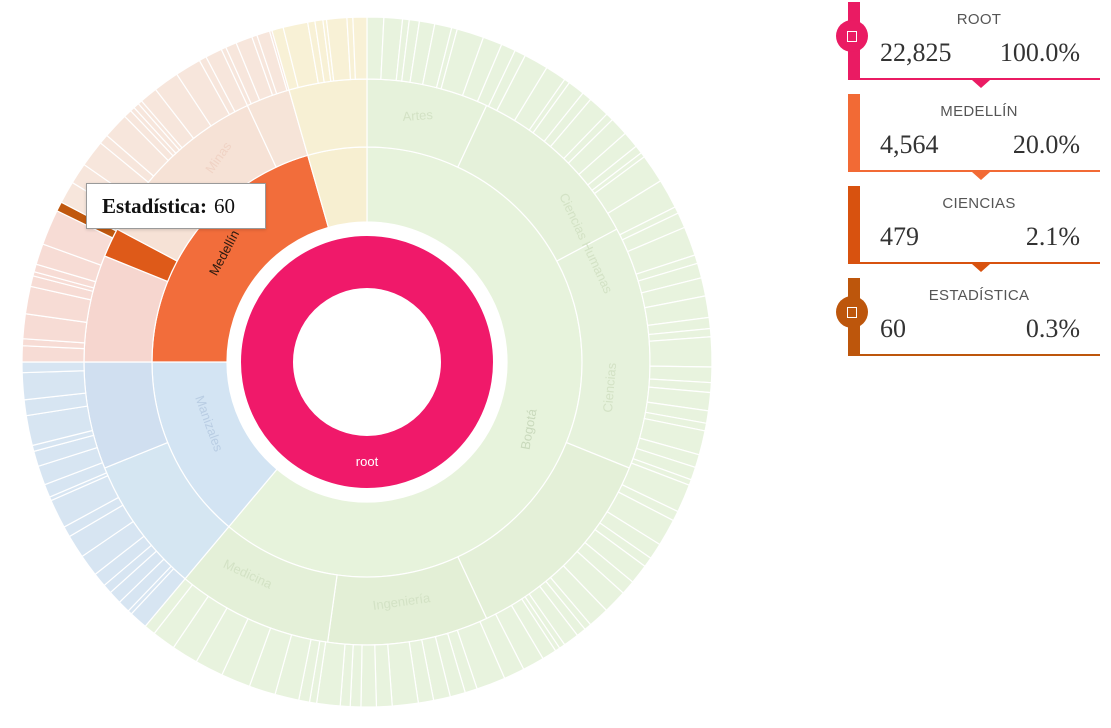 Image resolution: width=1111 pixels, height=728 pixels. What do you see at coordinates (1039, 52) in the screenshot?
I see `crumb-pct: 100.0%` at bounding box center [1039, 52].